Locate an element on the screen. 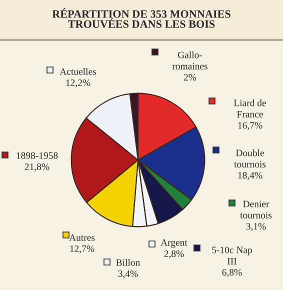 This screenshot has width=283, height=290. data-label: 21,8% is located at coordinates (37, 167).